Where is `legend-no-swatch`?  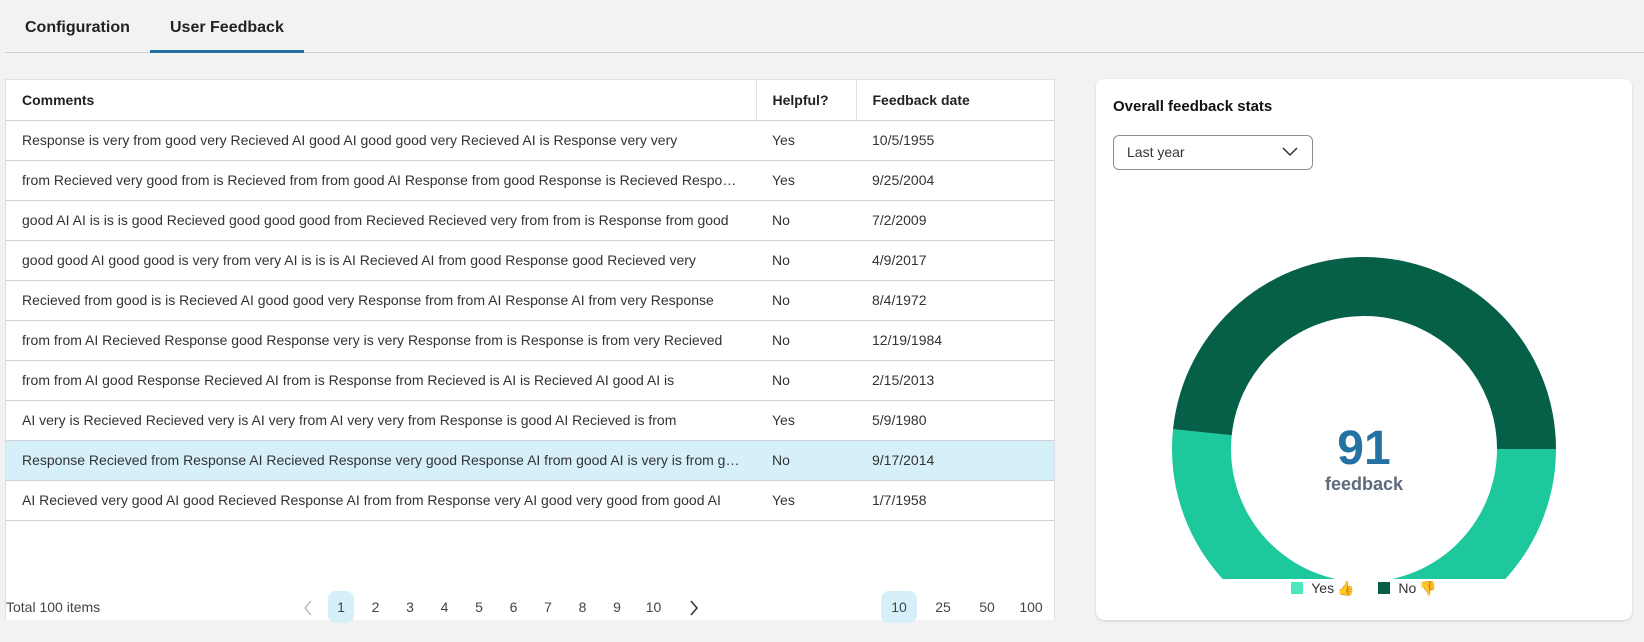
legend-no-swatch is located at coordinates (1384, 588).